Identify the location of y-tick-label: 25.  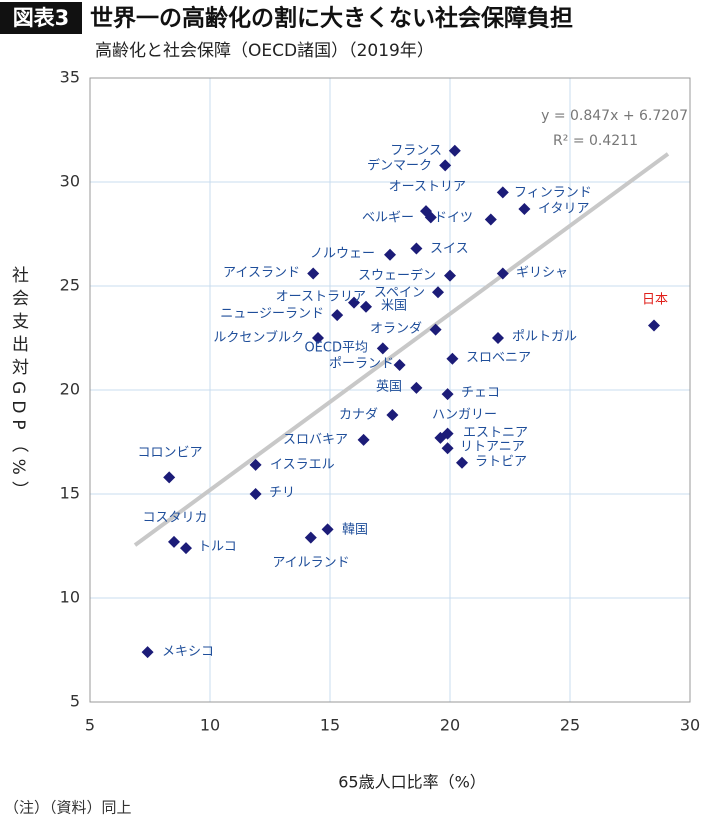
(70, 285).